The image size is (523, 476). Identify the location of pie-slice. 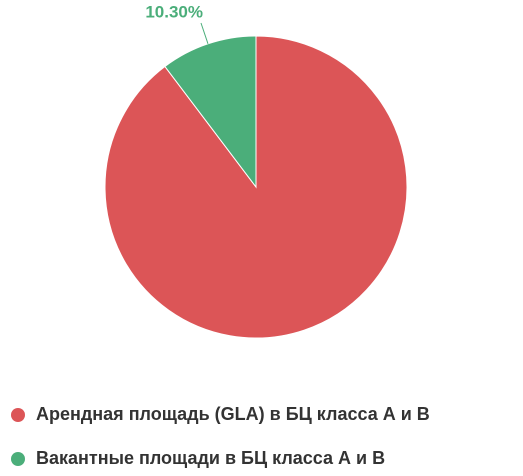
(210, 112).